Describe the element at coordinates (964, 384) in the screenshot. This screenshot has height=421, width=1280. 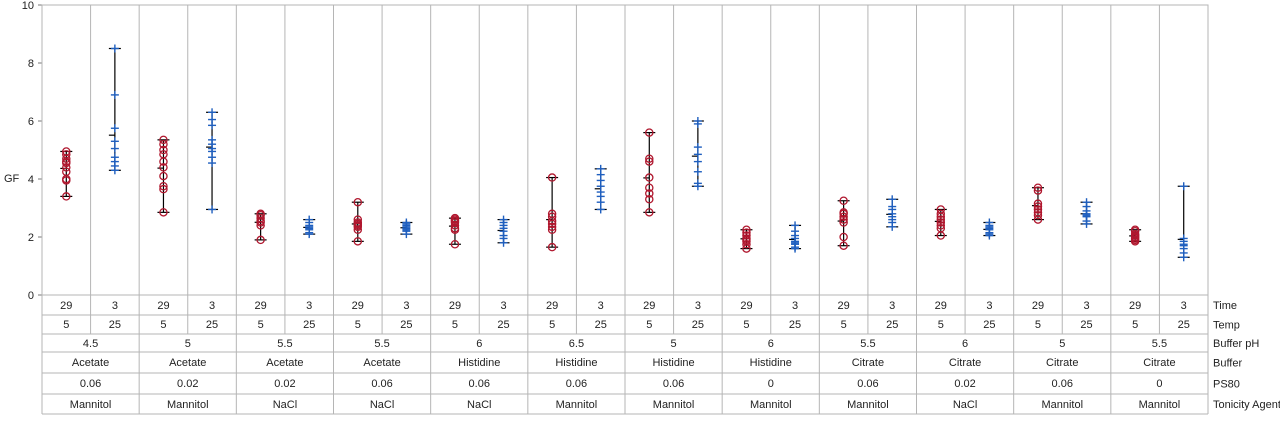
I see `ps80-value: 0.02` at that location.